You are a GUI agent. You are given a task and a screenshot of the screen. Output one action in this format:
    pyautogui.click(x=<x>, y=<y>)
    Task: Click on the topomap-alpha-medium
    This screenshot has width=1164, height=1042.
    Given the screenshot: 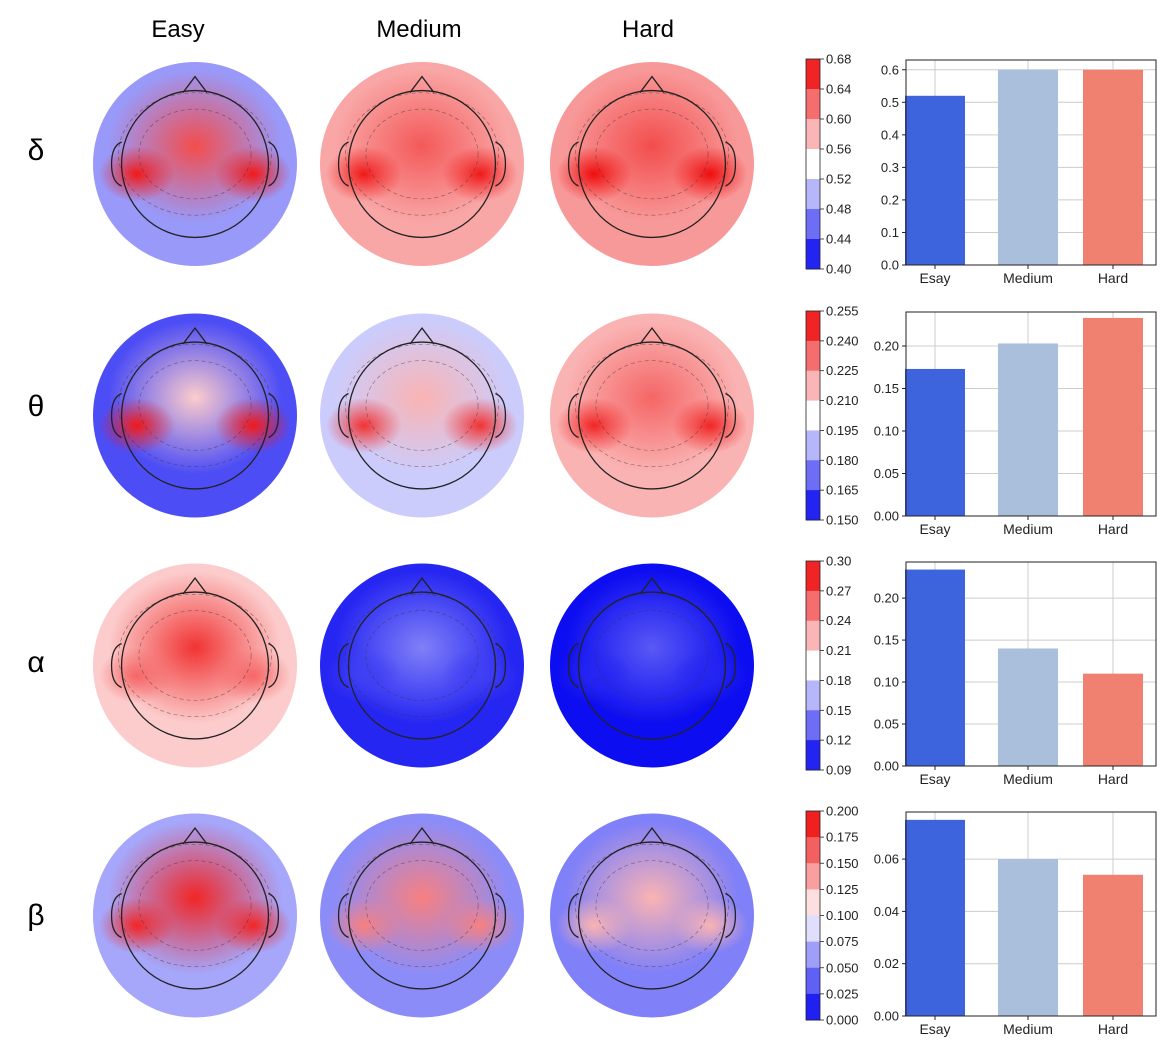 What is the action you would take?
    pyautogui.click(x=422, y=665)
    